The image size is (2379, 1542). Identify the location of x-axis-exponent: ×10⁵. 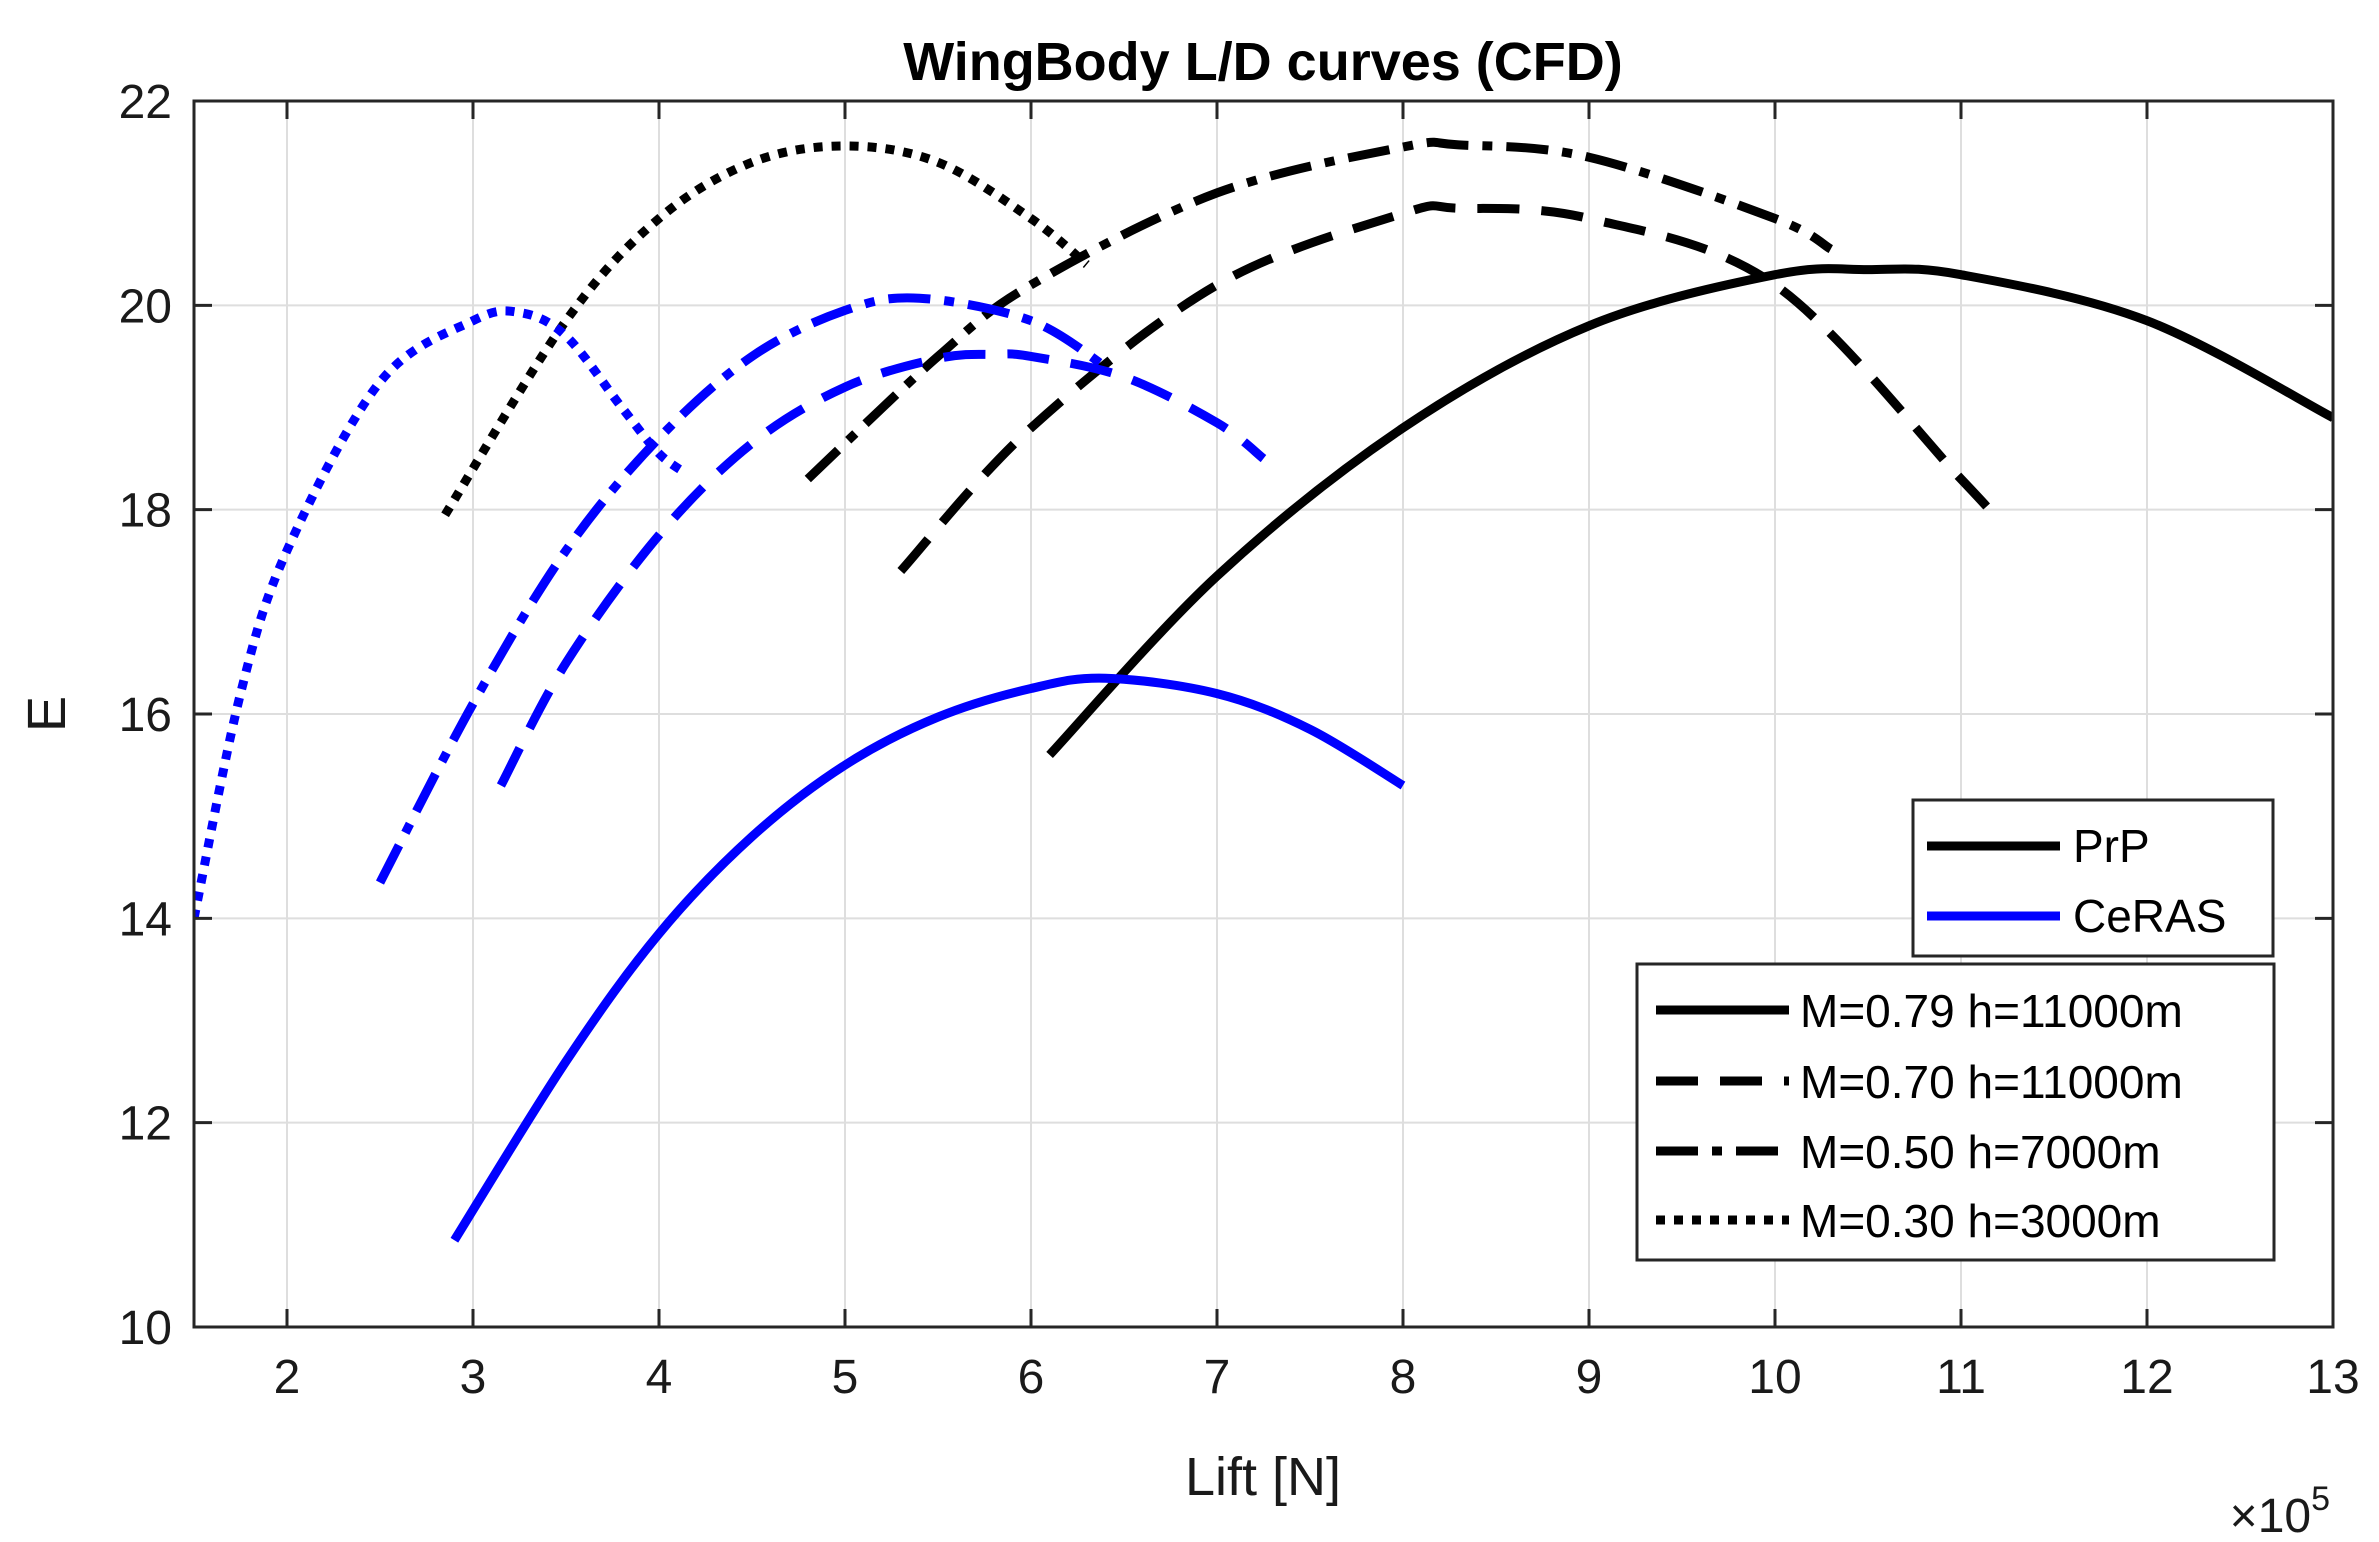
(2280, 1511).